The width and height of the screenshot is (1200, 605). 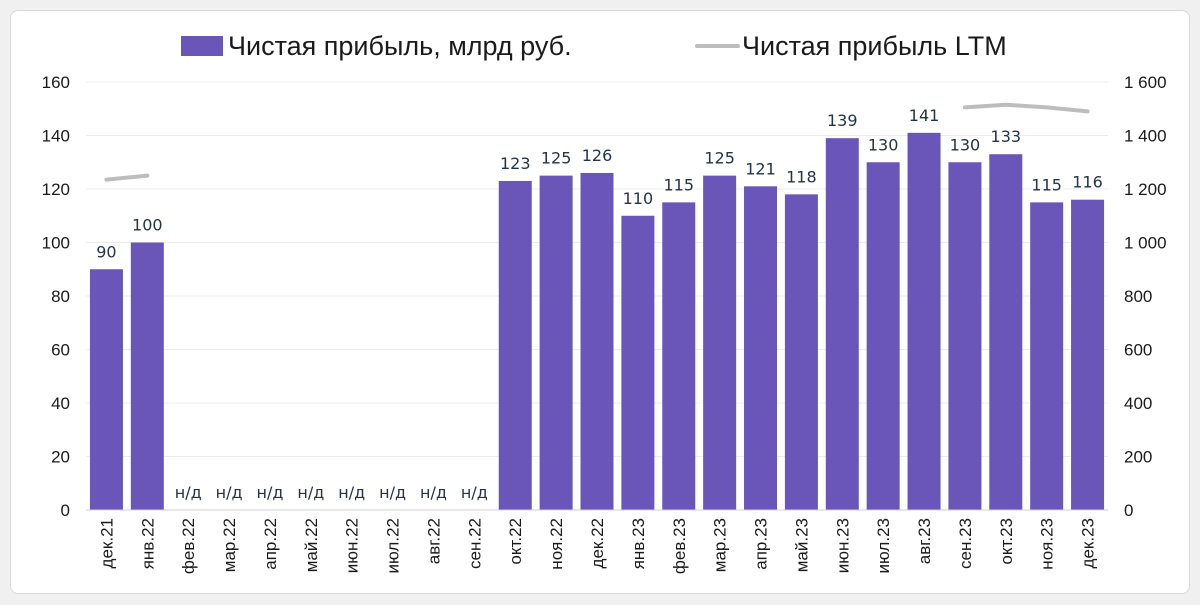 I want to click on x-tick-label: окт.23, so click(x=1006, y=541).